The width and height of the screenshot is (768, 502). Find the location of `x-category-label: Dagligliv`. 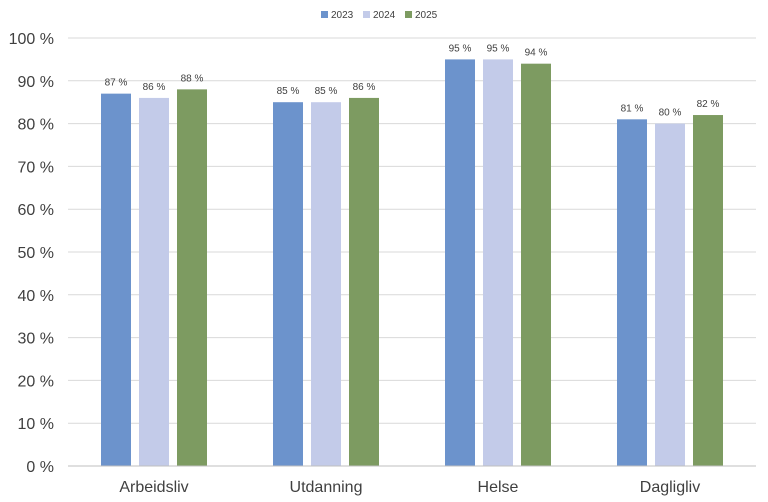

x-category-label: Dagligliv is located at coordinates (670, 487).